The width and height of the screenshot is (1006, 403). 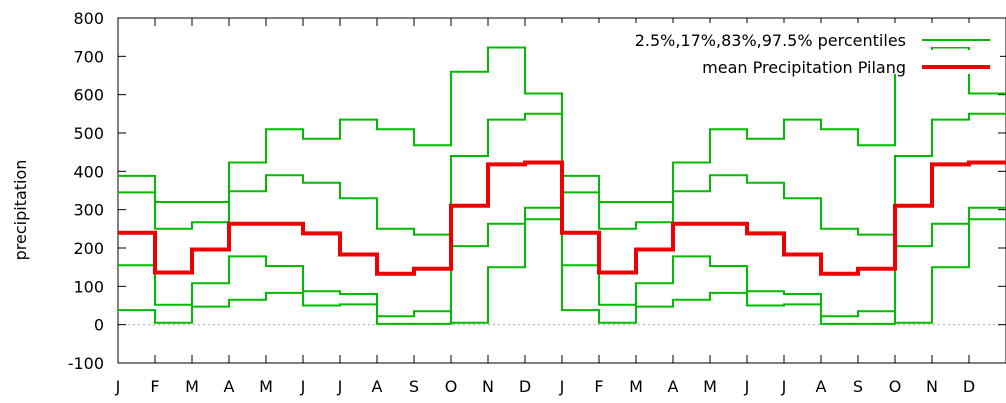 I want to click on y-tick-label: 200, so click(x=88, y=248).